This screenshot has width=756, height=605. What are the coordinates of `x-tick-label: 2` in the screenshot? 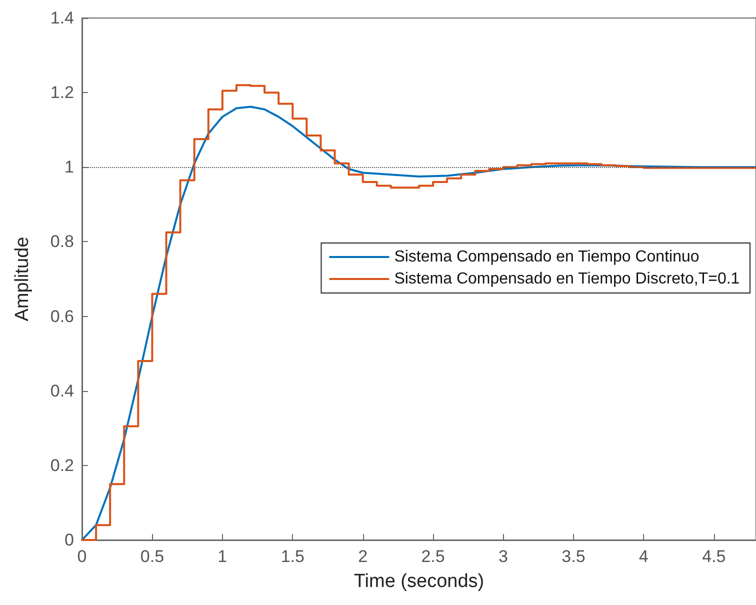 It's located at (363, 556).